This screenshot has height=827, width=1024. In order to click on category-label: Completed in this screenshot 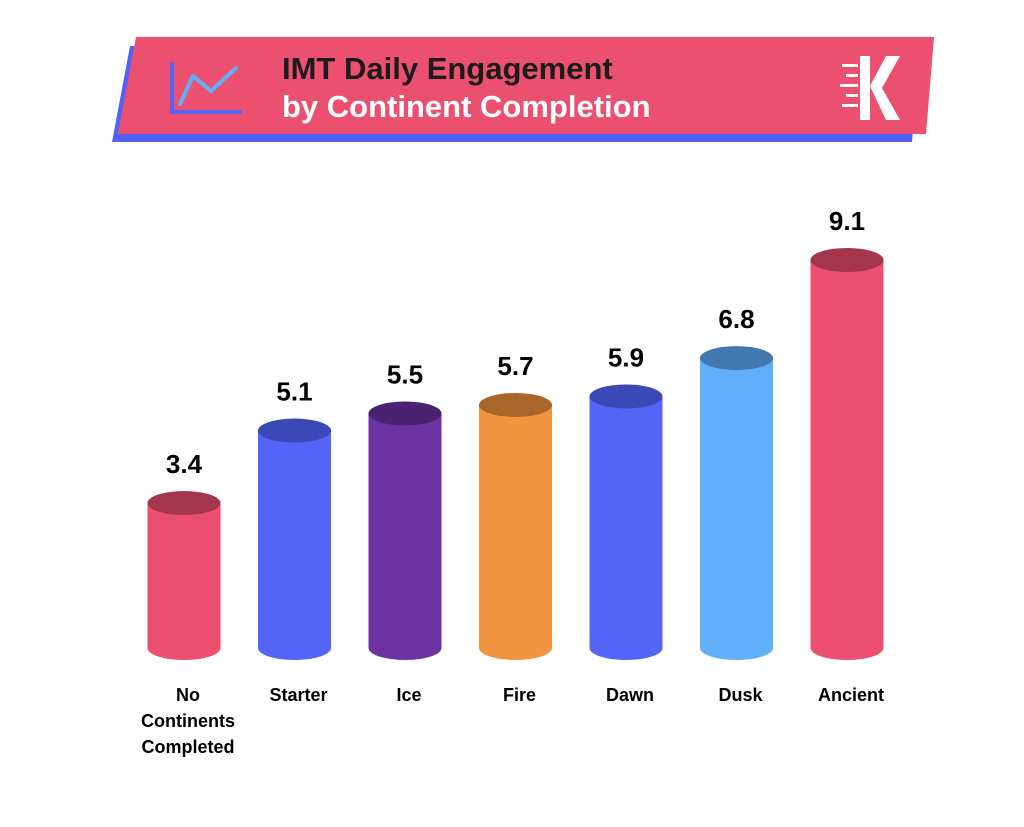, I will do `click(187, 747)`.